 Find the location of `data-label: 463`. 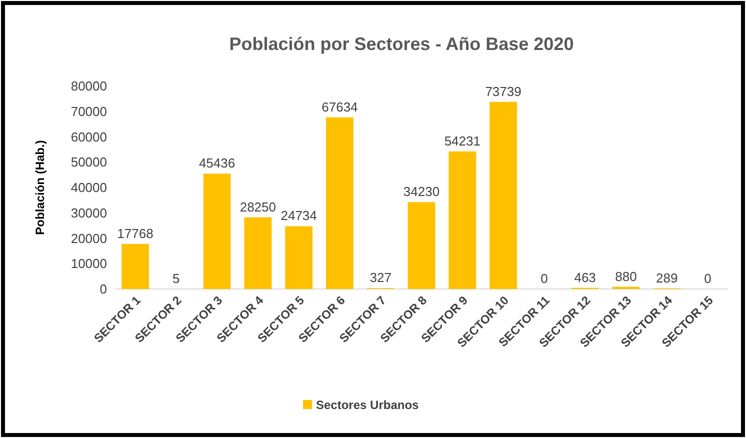

data-label: 463 is located at coordinates (585, 277).